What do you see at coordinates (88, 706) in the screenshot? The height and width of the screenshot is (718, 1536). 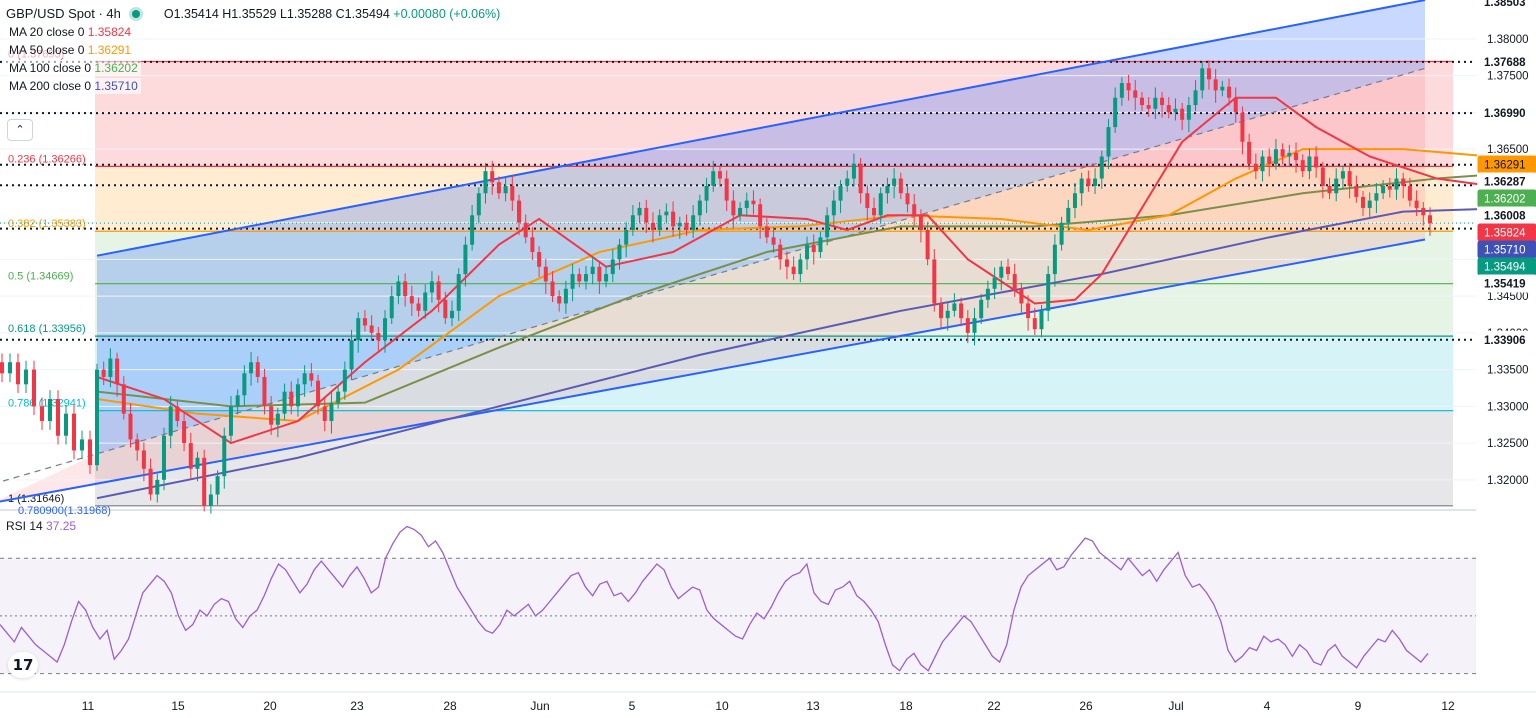 I see `time-tick-label: 11` at bounding box center [88, 706].